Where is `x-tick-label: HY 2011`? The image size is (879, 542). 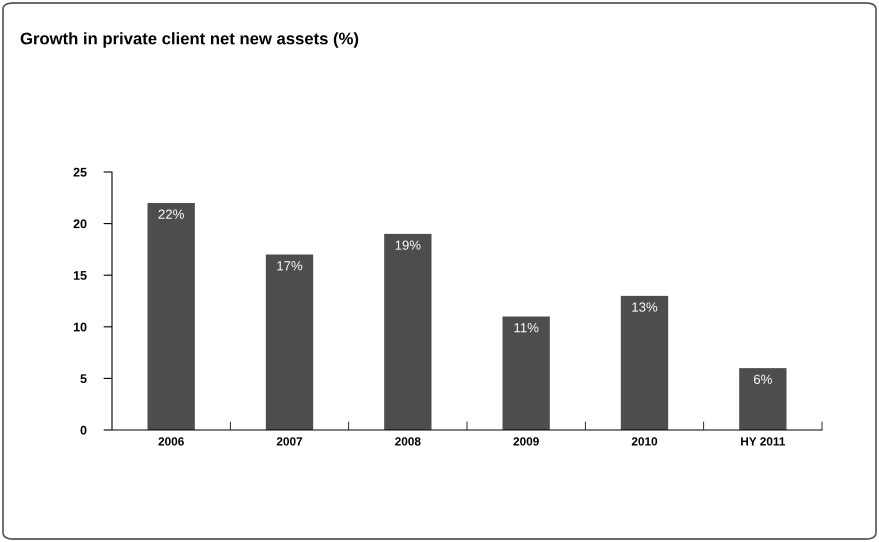 x-tick-label: HY 2011 is located at coordinates (763, 441).